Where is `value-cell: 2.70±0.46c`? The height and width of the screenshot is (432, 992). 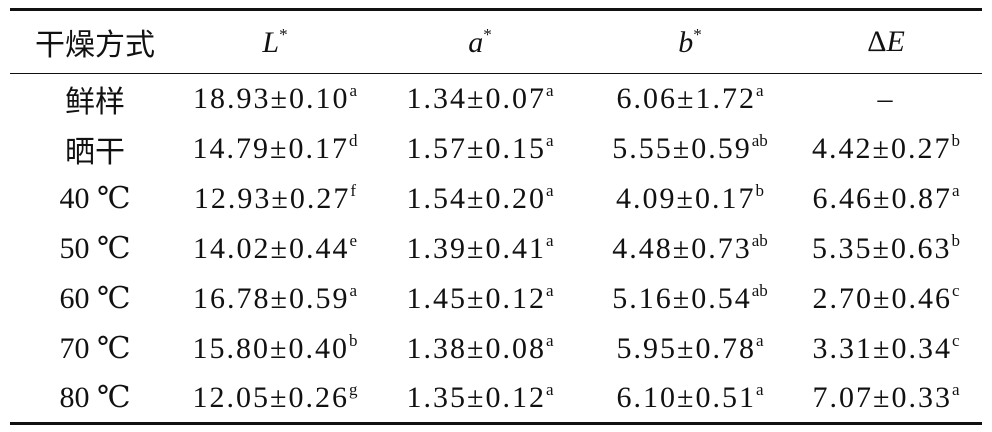
value-cell: 2.70±0.46c is located at coordinates (886, 299).